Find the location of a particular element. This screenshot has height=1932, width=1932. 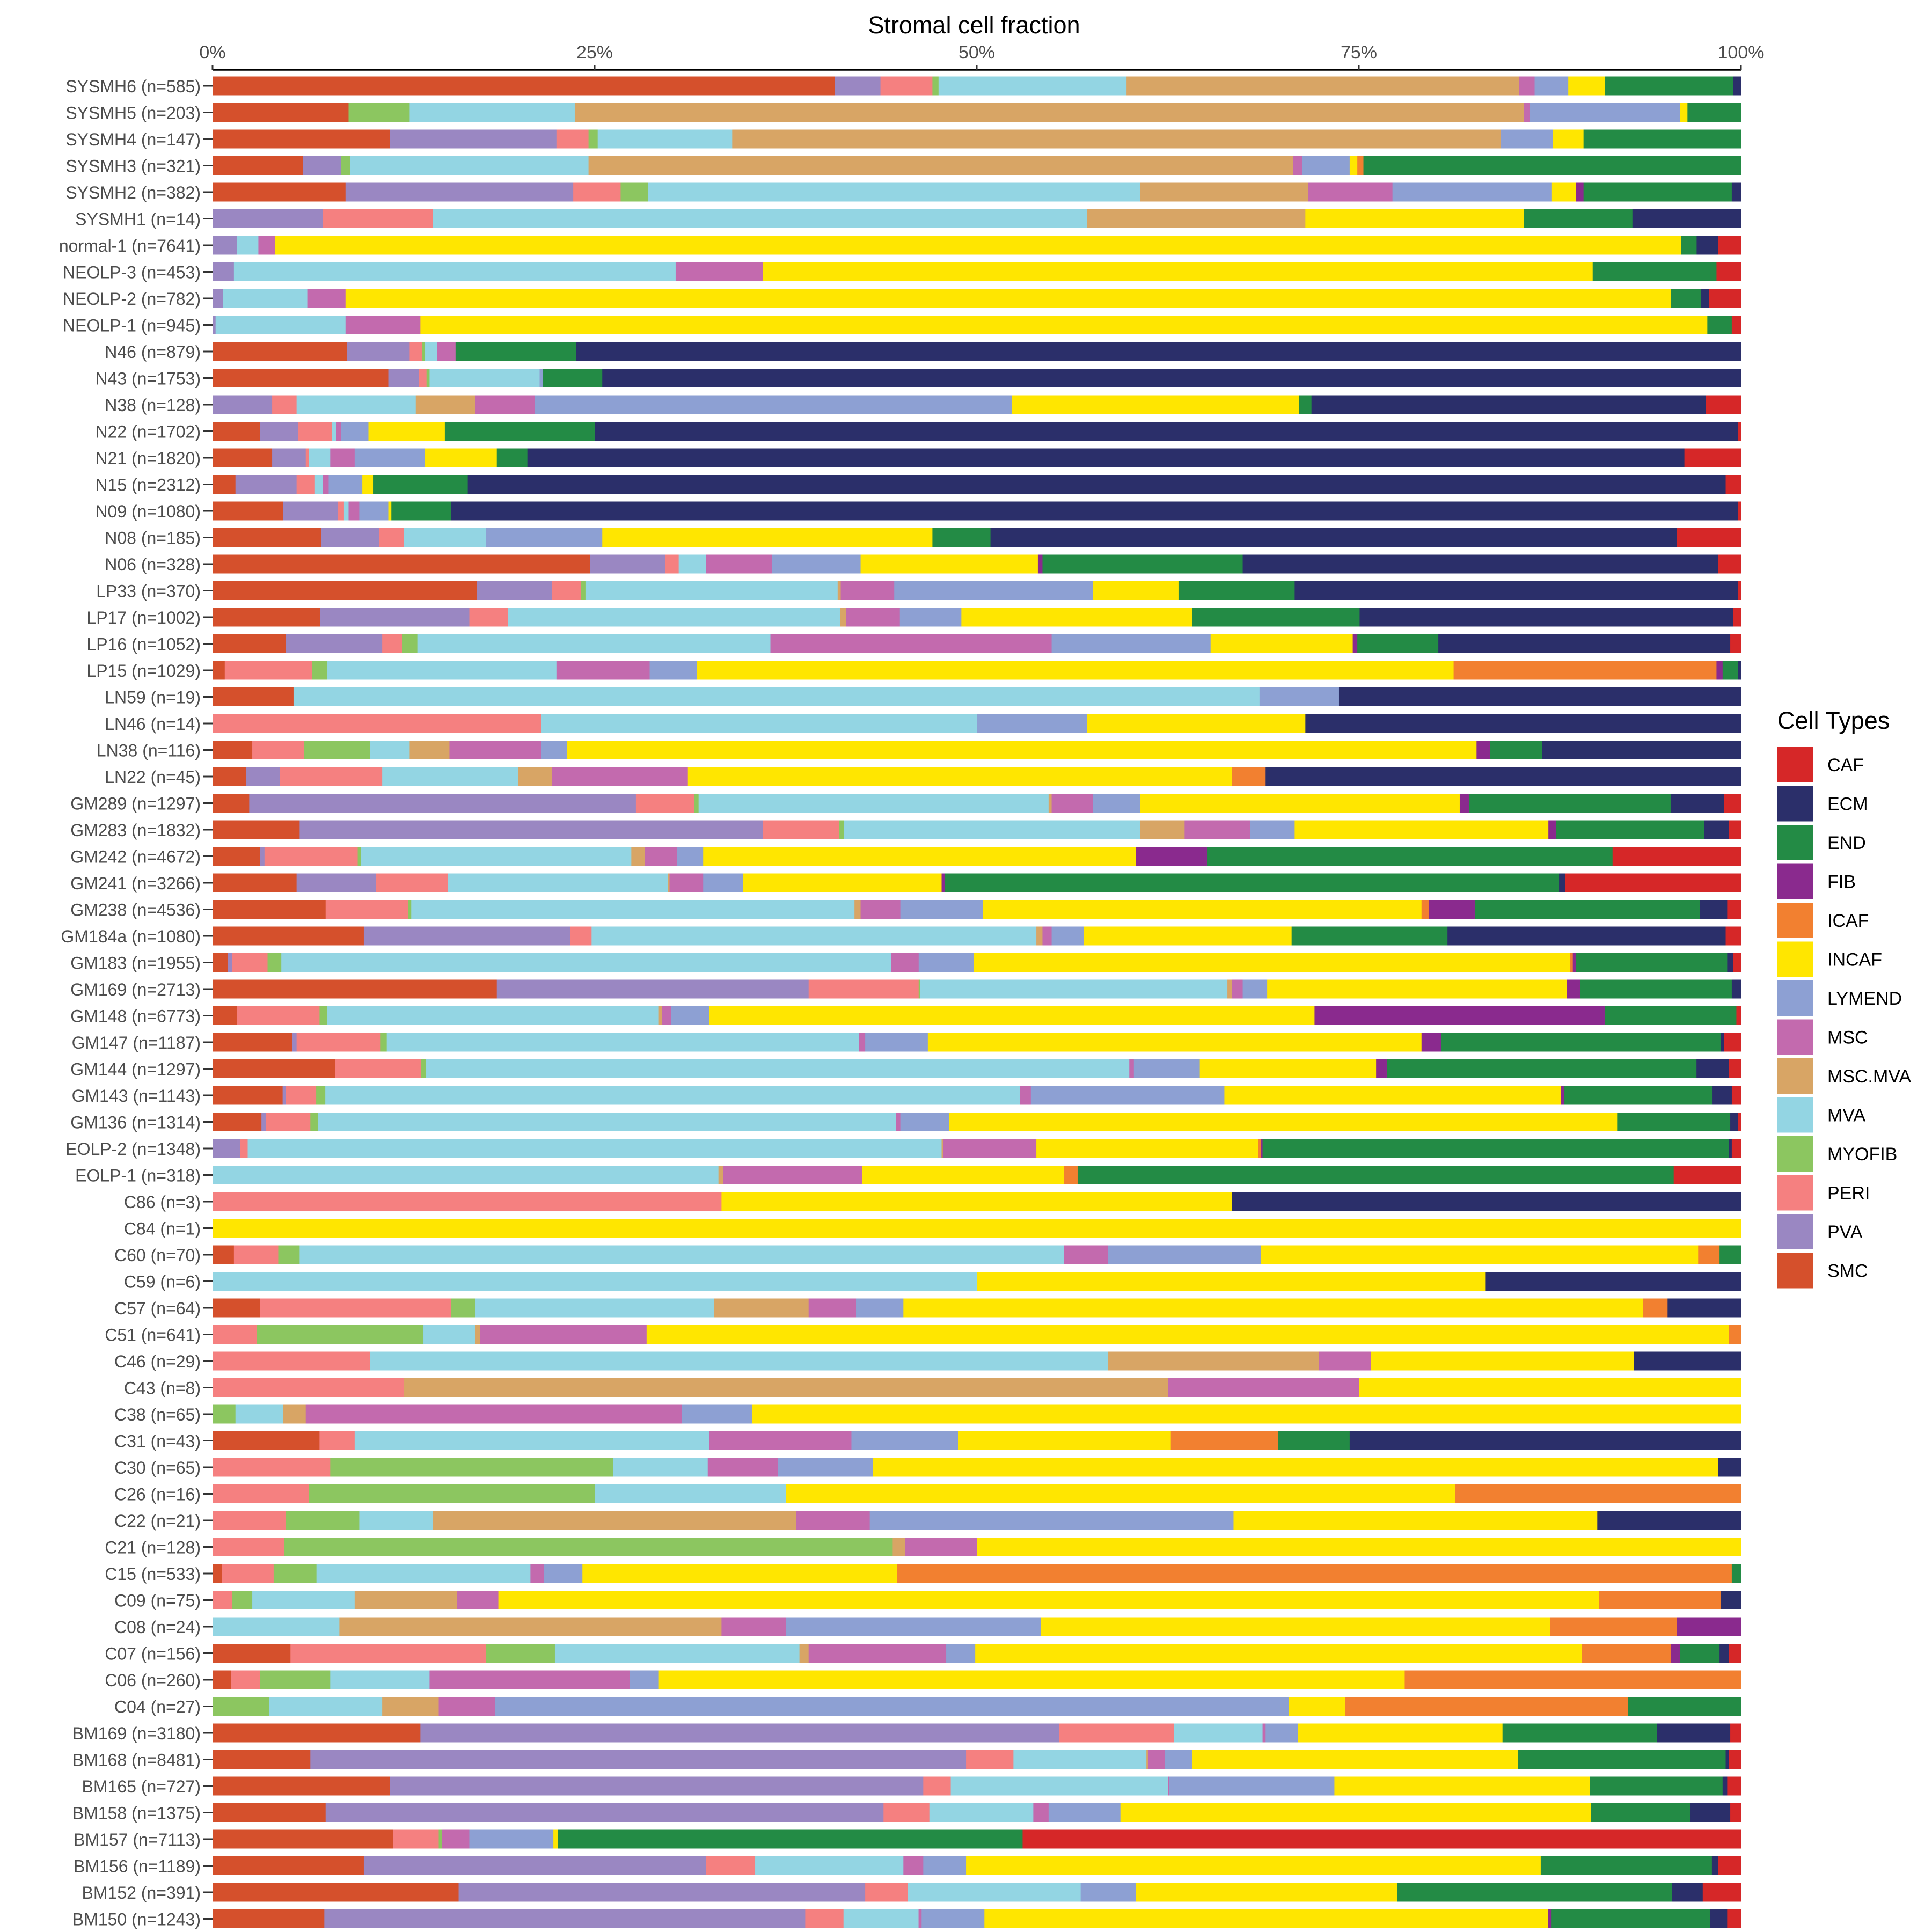

legend-label: MYOFIB is located at coordinates (1862, 1154).